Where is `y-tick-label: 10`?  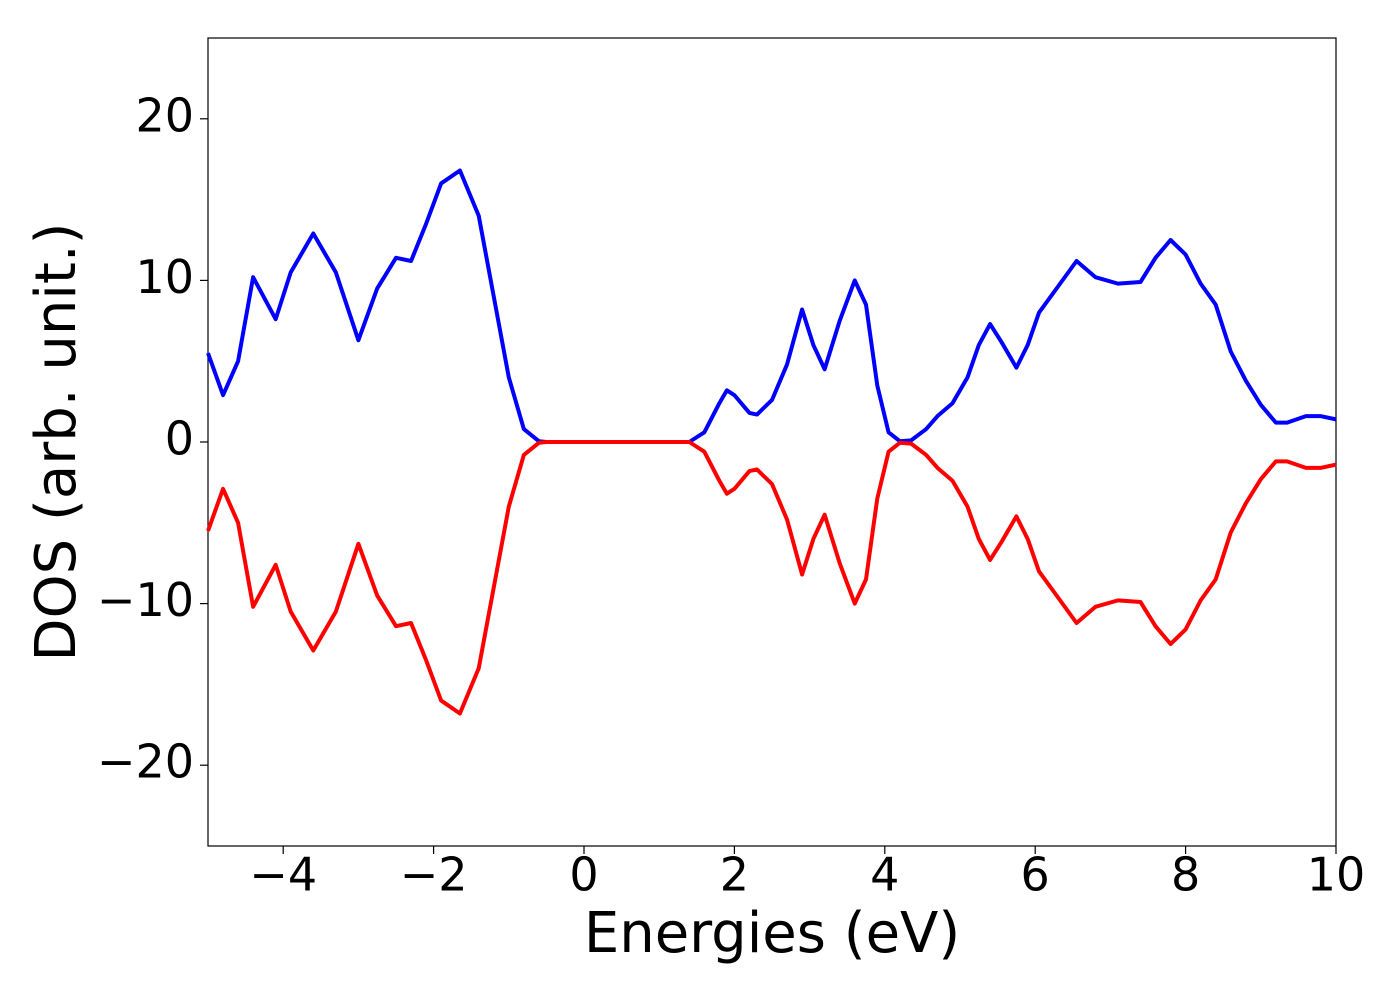 y-tick-label: 10 is located at coordinates (164, 277).